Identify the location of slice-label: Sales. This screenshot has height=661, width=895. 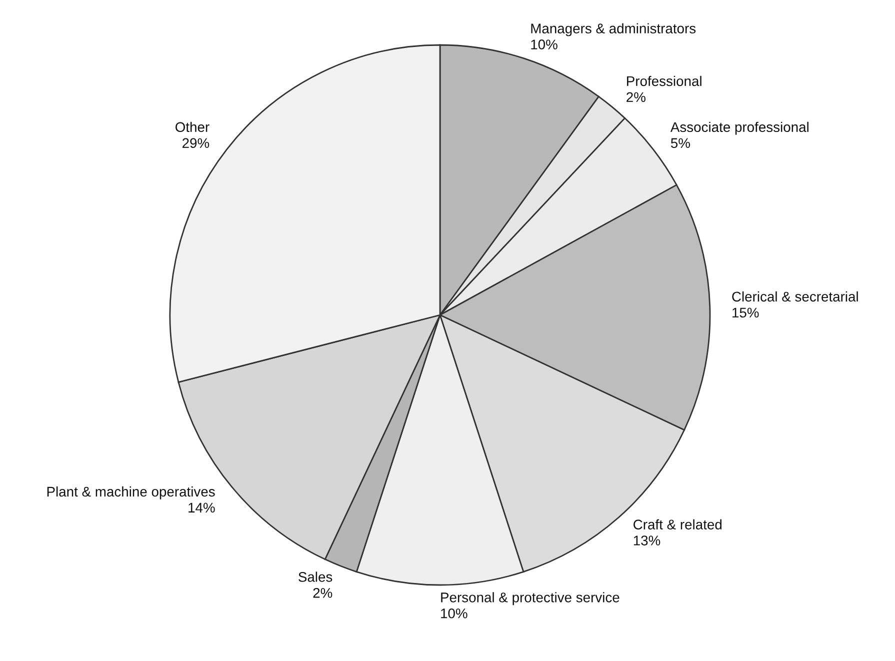
(315, 577).